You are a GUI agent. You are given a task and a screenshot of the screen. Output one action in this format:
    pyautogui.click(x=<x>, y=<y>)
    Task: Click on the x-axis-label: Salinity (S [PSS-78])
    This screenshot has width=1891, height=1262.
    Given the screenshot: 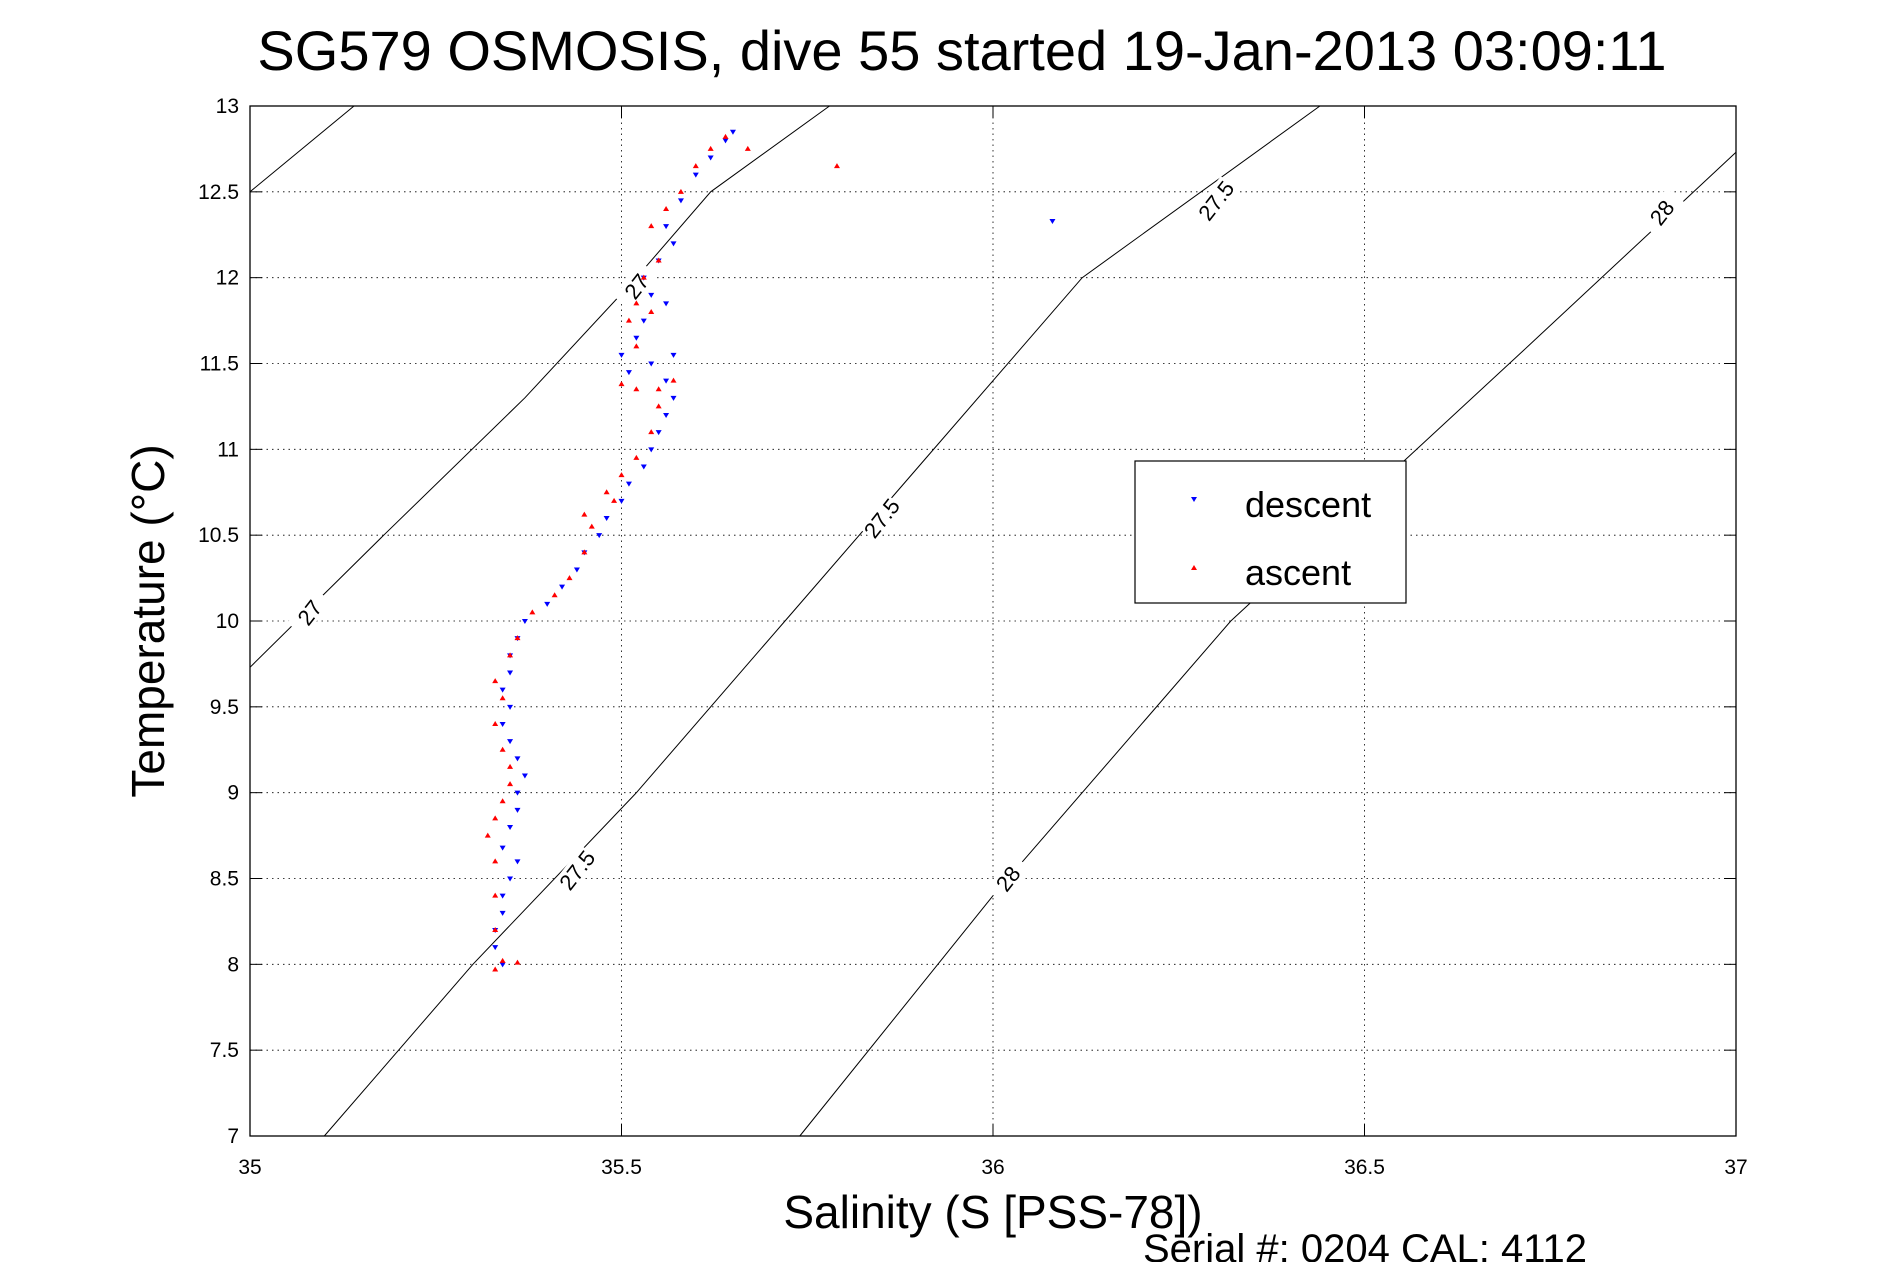 What is the action you would take?
    pyautogui.click(x=992, y=1212)
    